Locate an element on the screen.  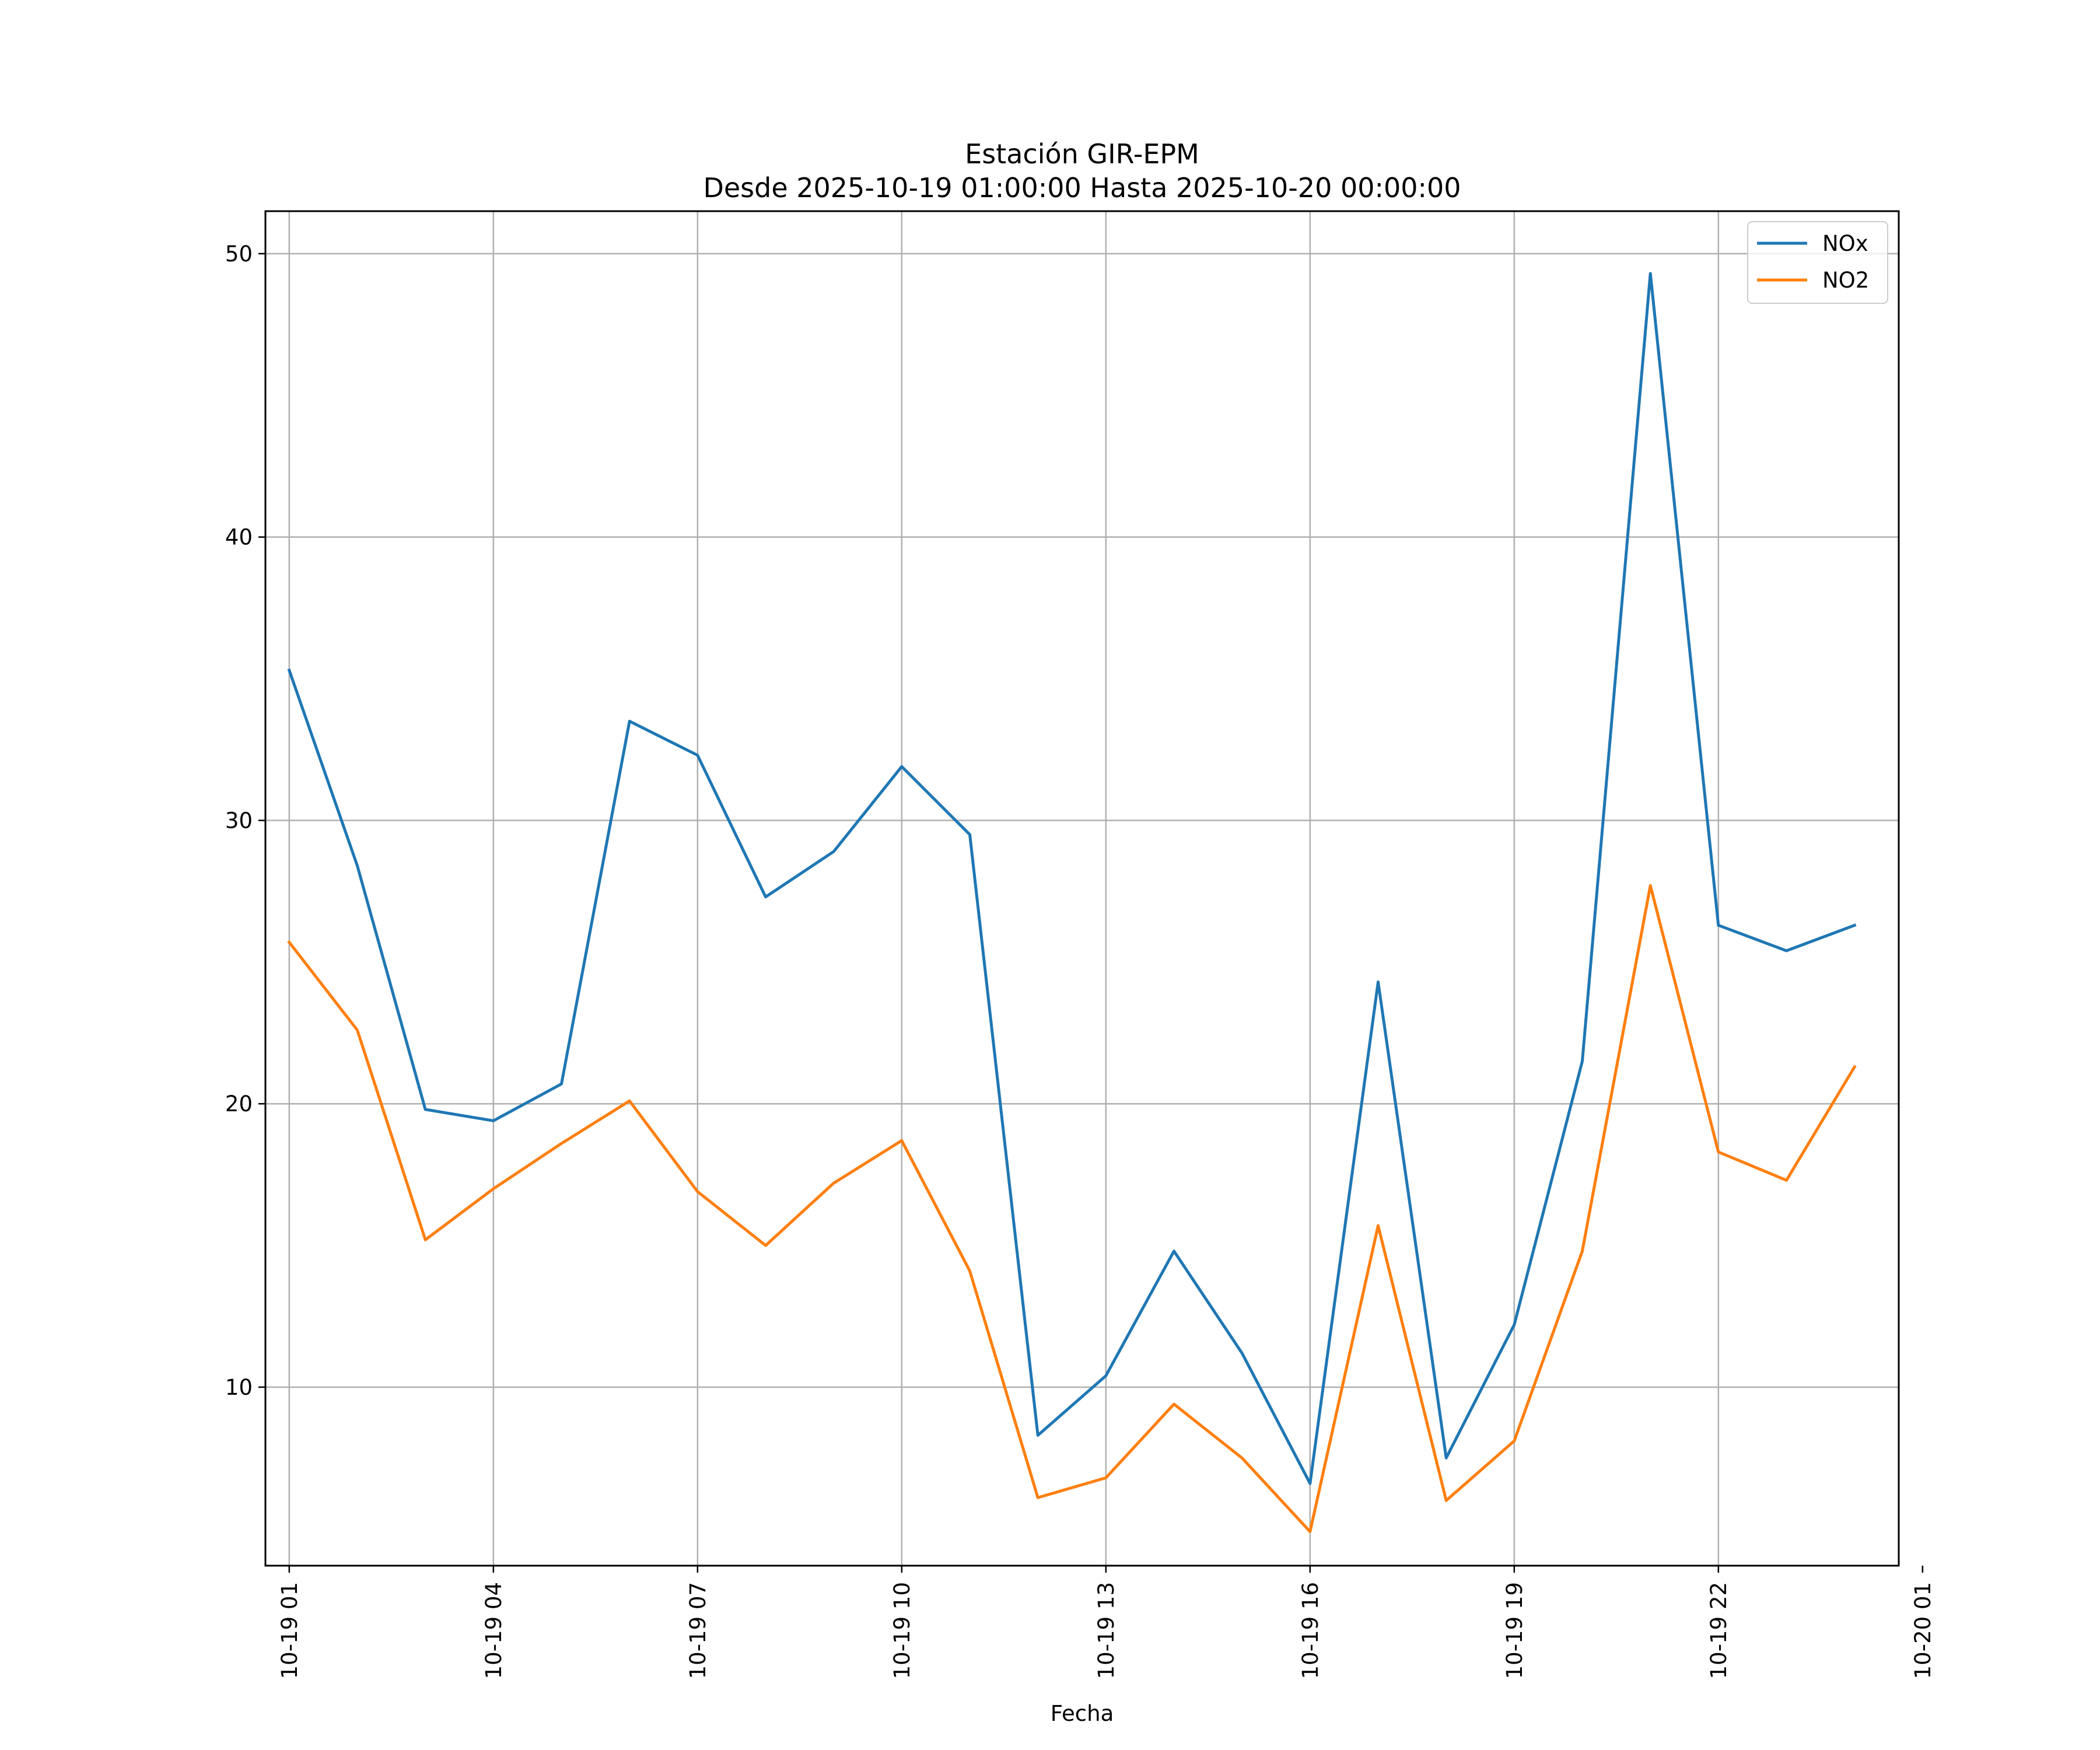
x-tick-label-4: 10-19 13 is located at coordinates (1106, 1630).